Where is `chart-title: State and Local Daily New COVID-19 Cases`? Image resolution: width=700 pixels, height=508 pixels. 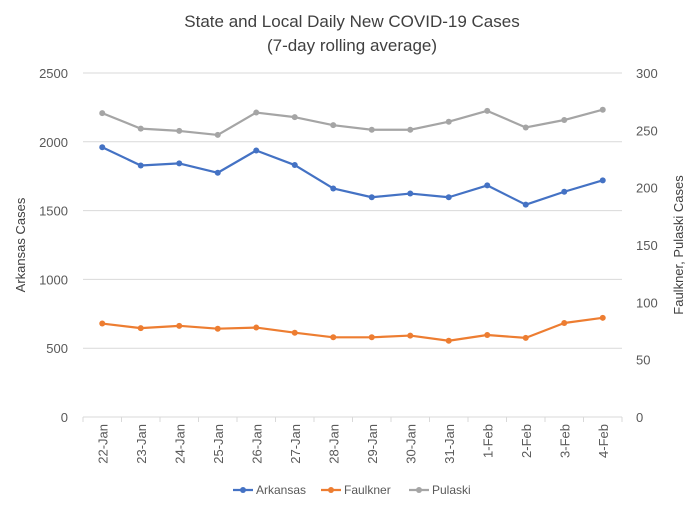 chart-title: State and Local Daily New COVID-19 Cases is located at coordinates (351, 21).